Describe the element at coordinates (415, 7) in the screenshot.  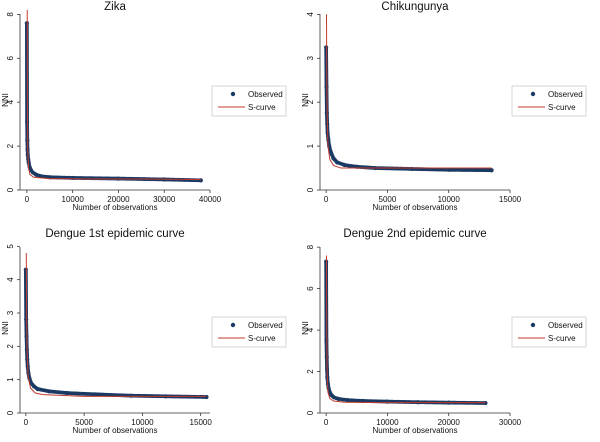
I see `chart-title: Chikungunya` at that location.